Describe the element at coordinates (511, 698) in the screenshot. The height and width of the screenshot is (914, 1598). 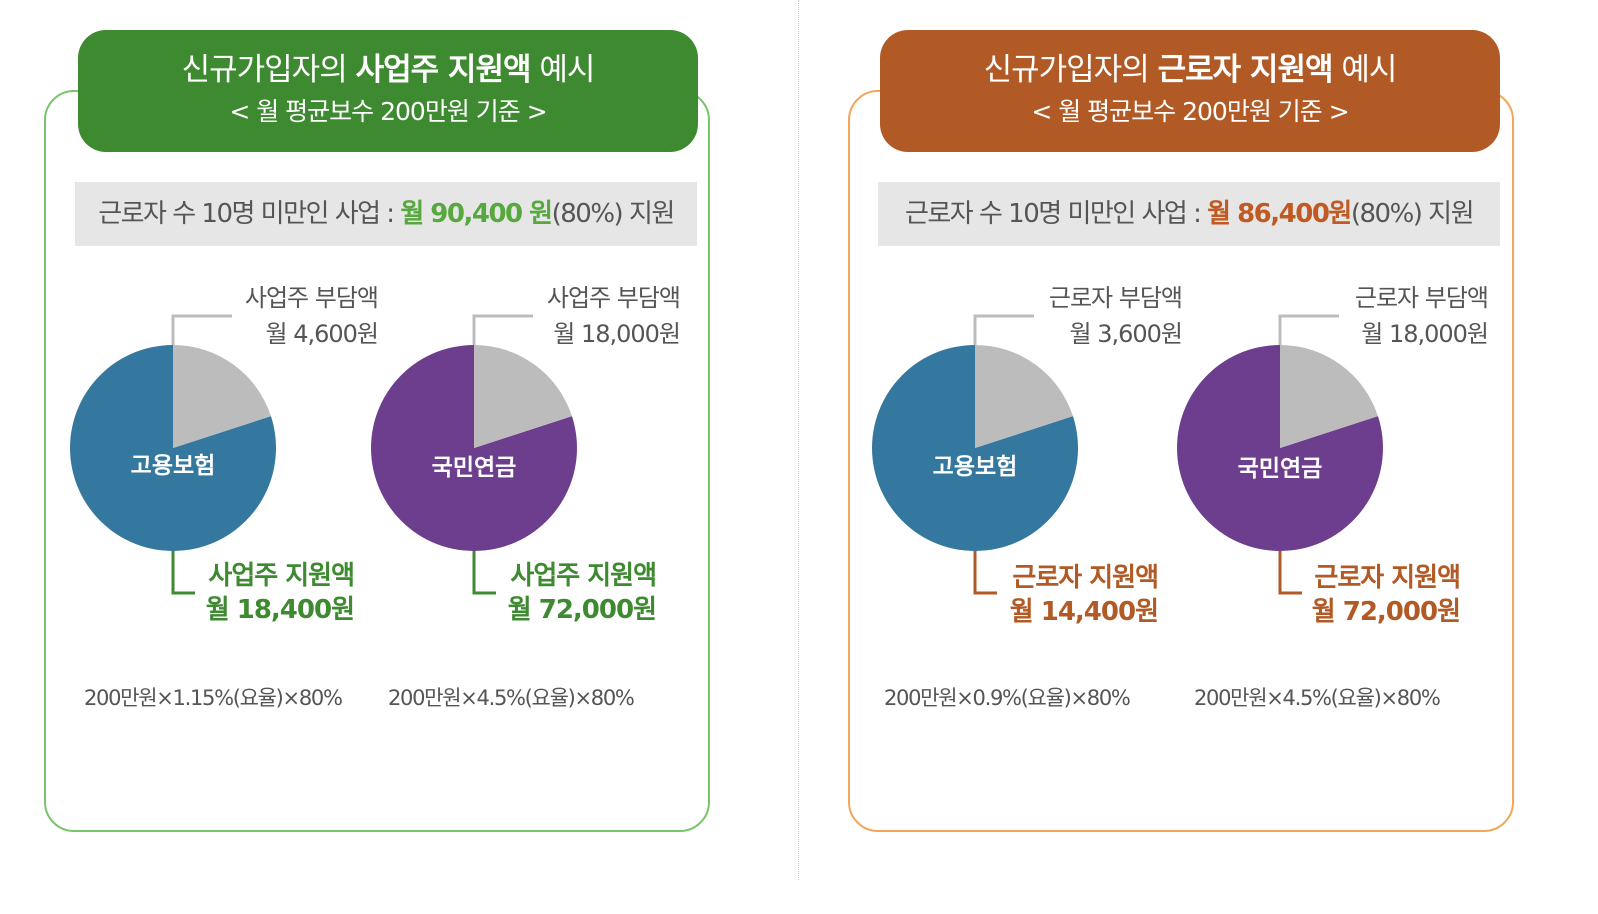
I see `employer-np-formula: 200만원×4.5%(요율)×80%` at that location.